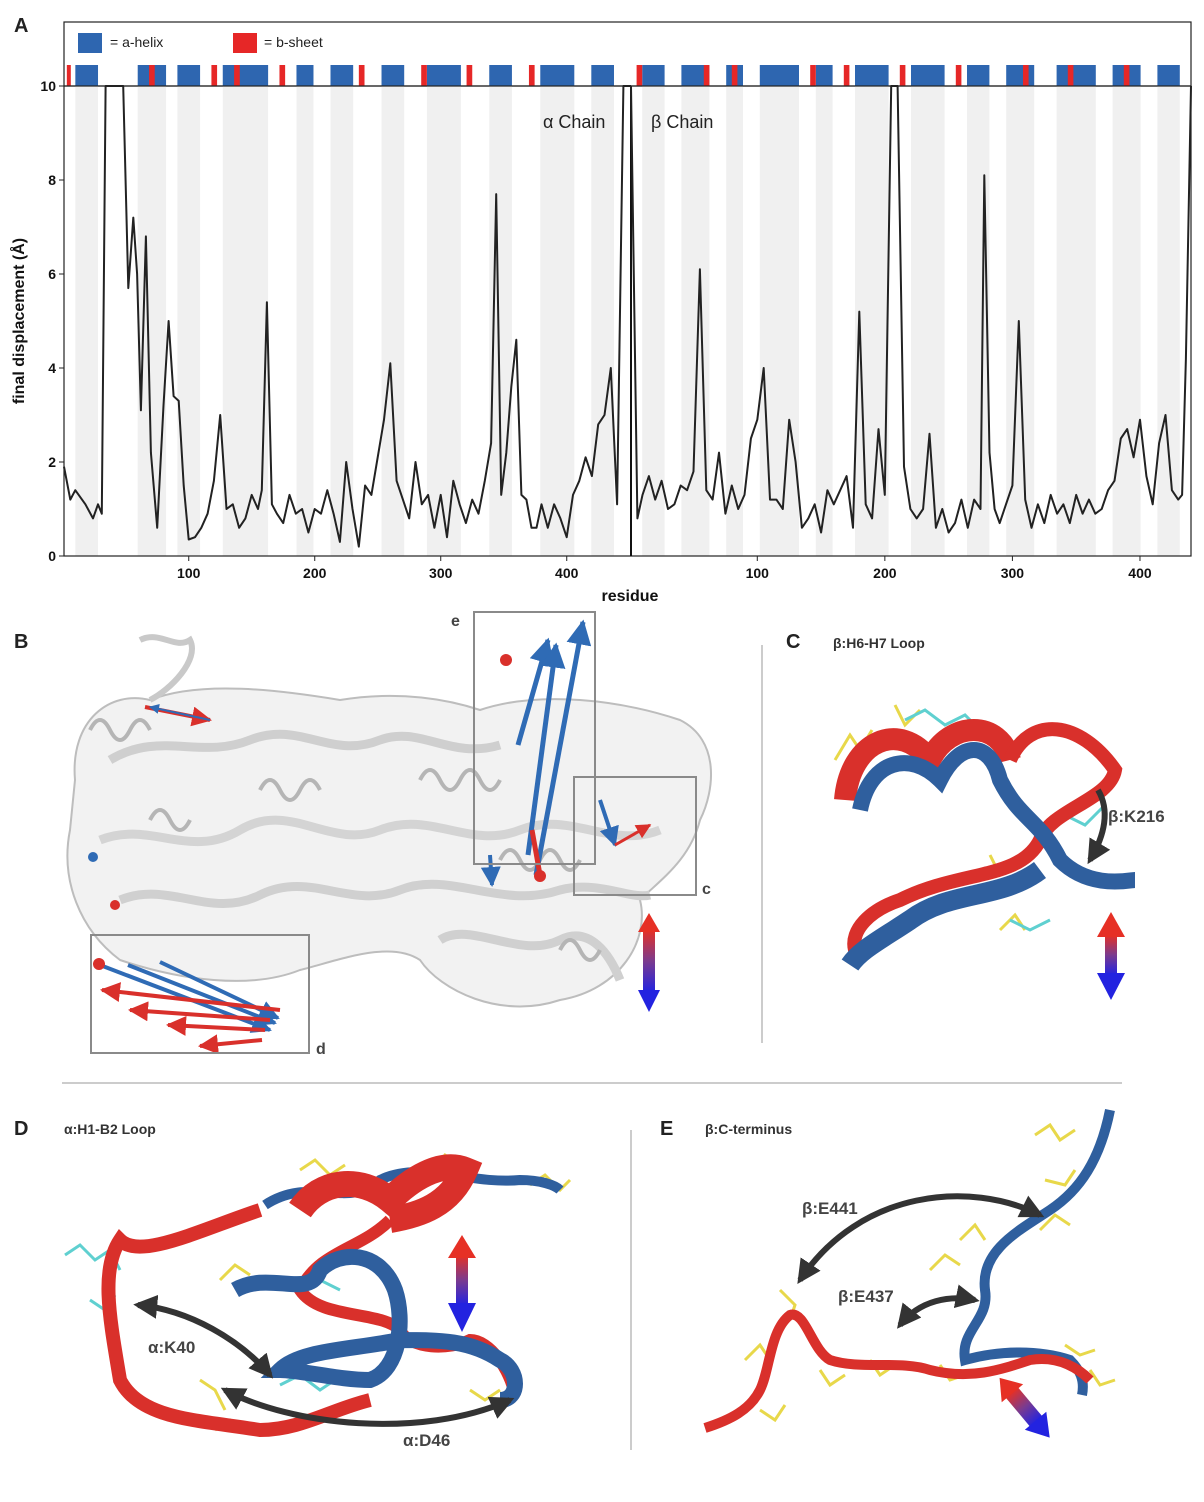  What do you see at coordinates (1136, 816) in the screenshot?
I see `annotation-k216: β:K216` at bounding box center [1136, 816].